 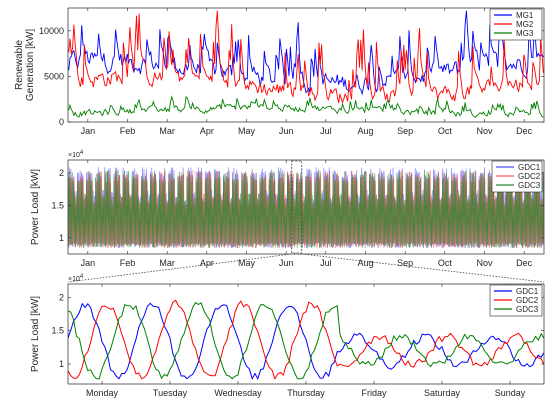 I want to click on zoom-box, so click(x=297, y=207).